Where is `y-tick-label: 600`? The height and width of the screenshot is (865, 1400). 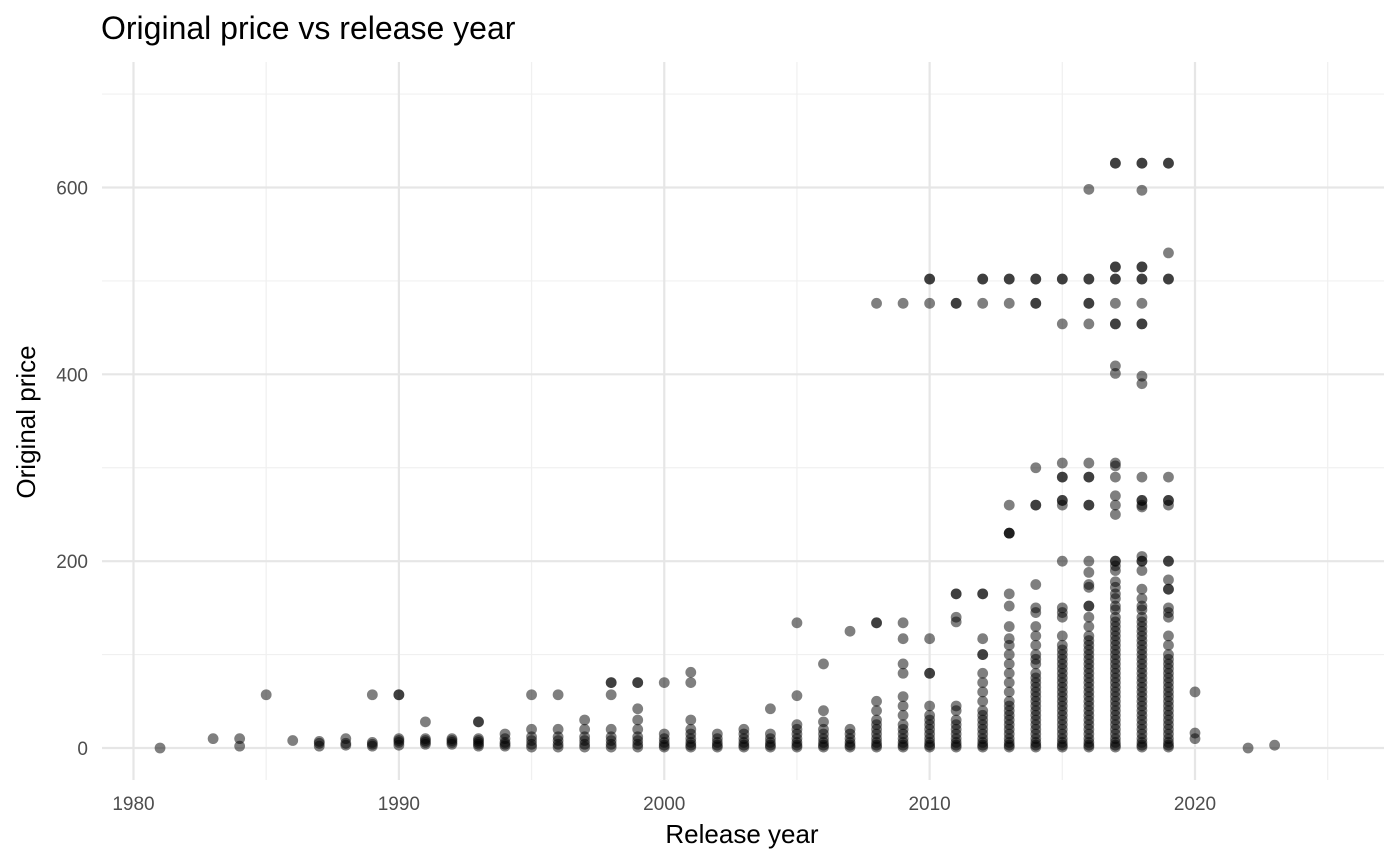
y-tick-label: 600 is located at coordinates (72, 189).